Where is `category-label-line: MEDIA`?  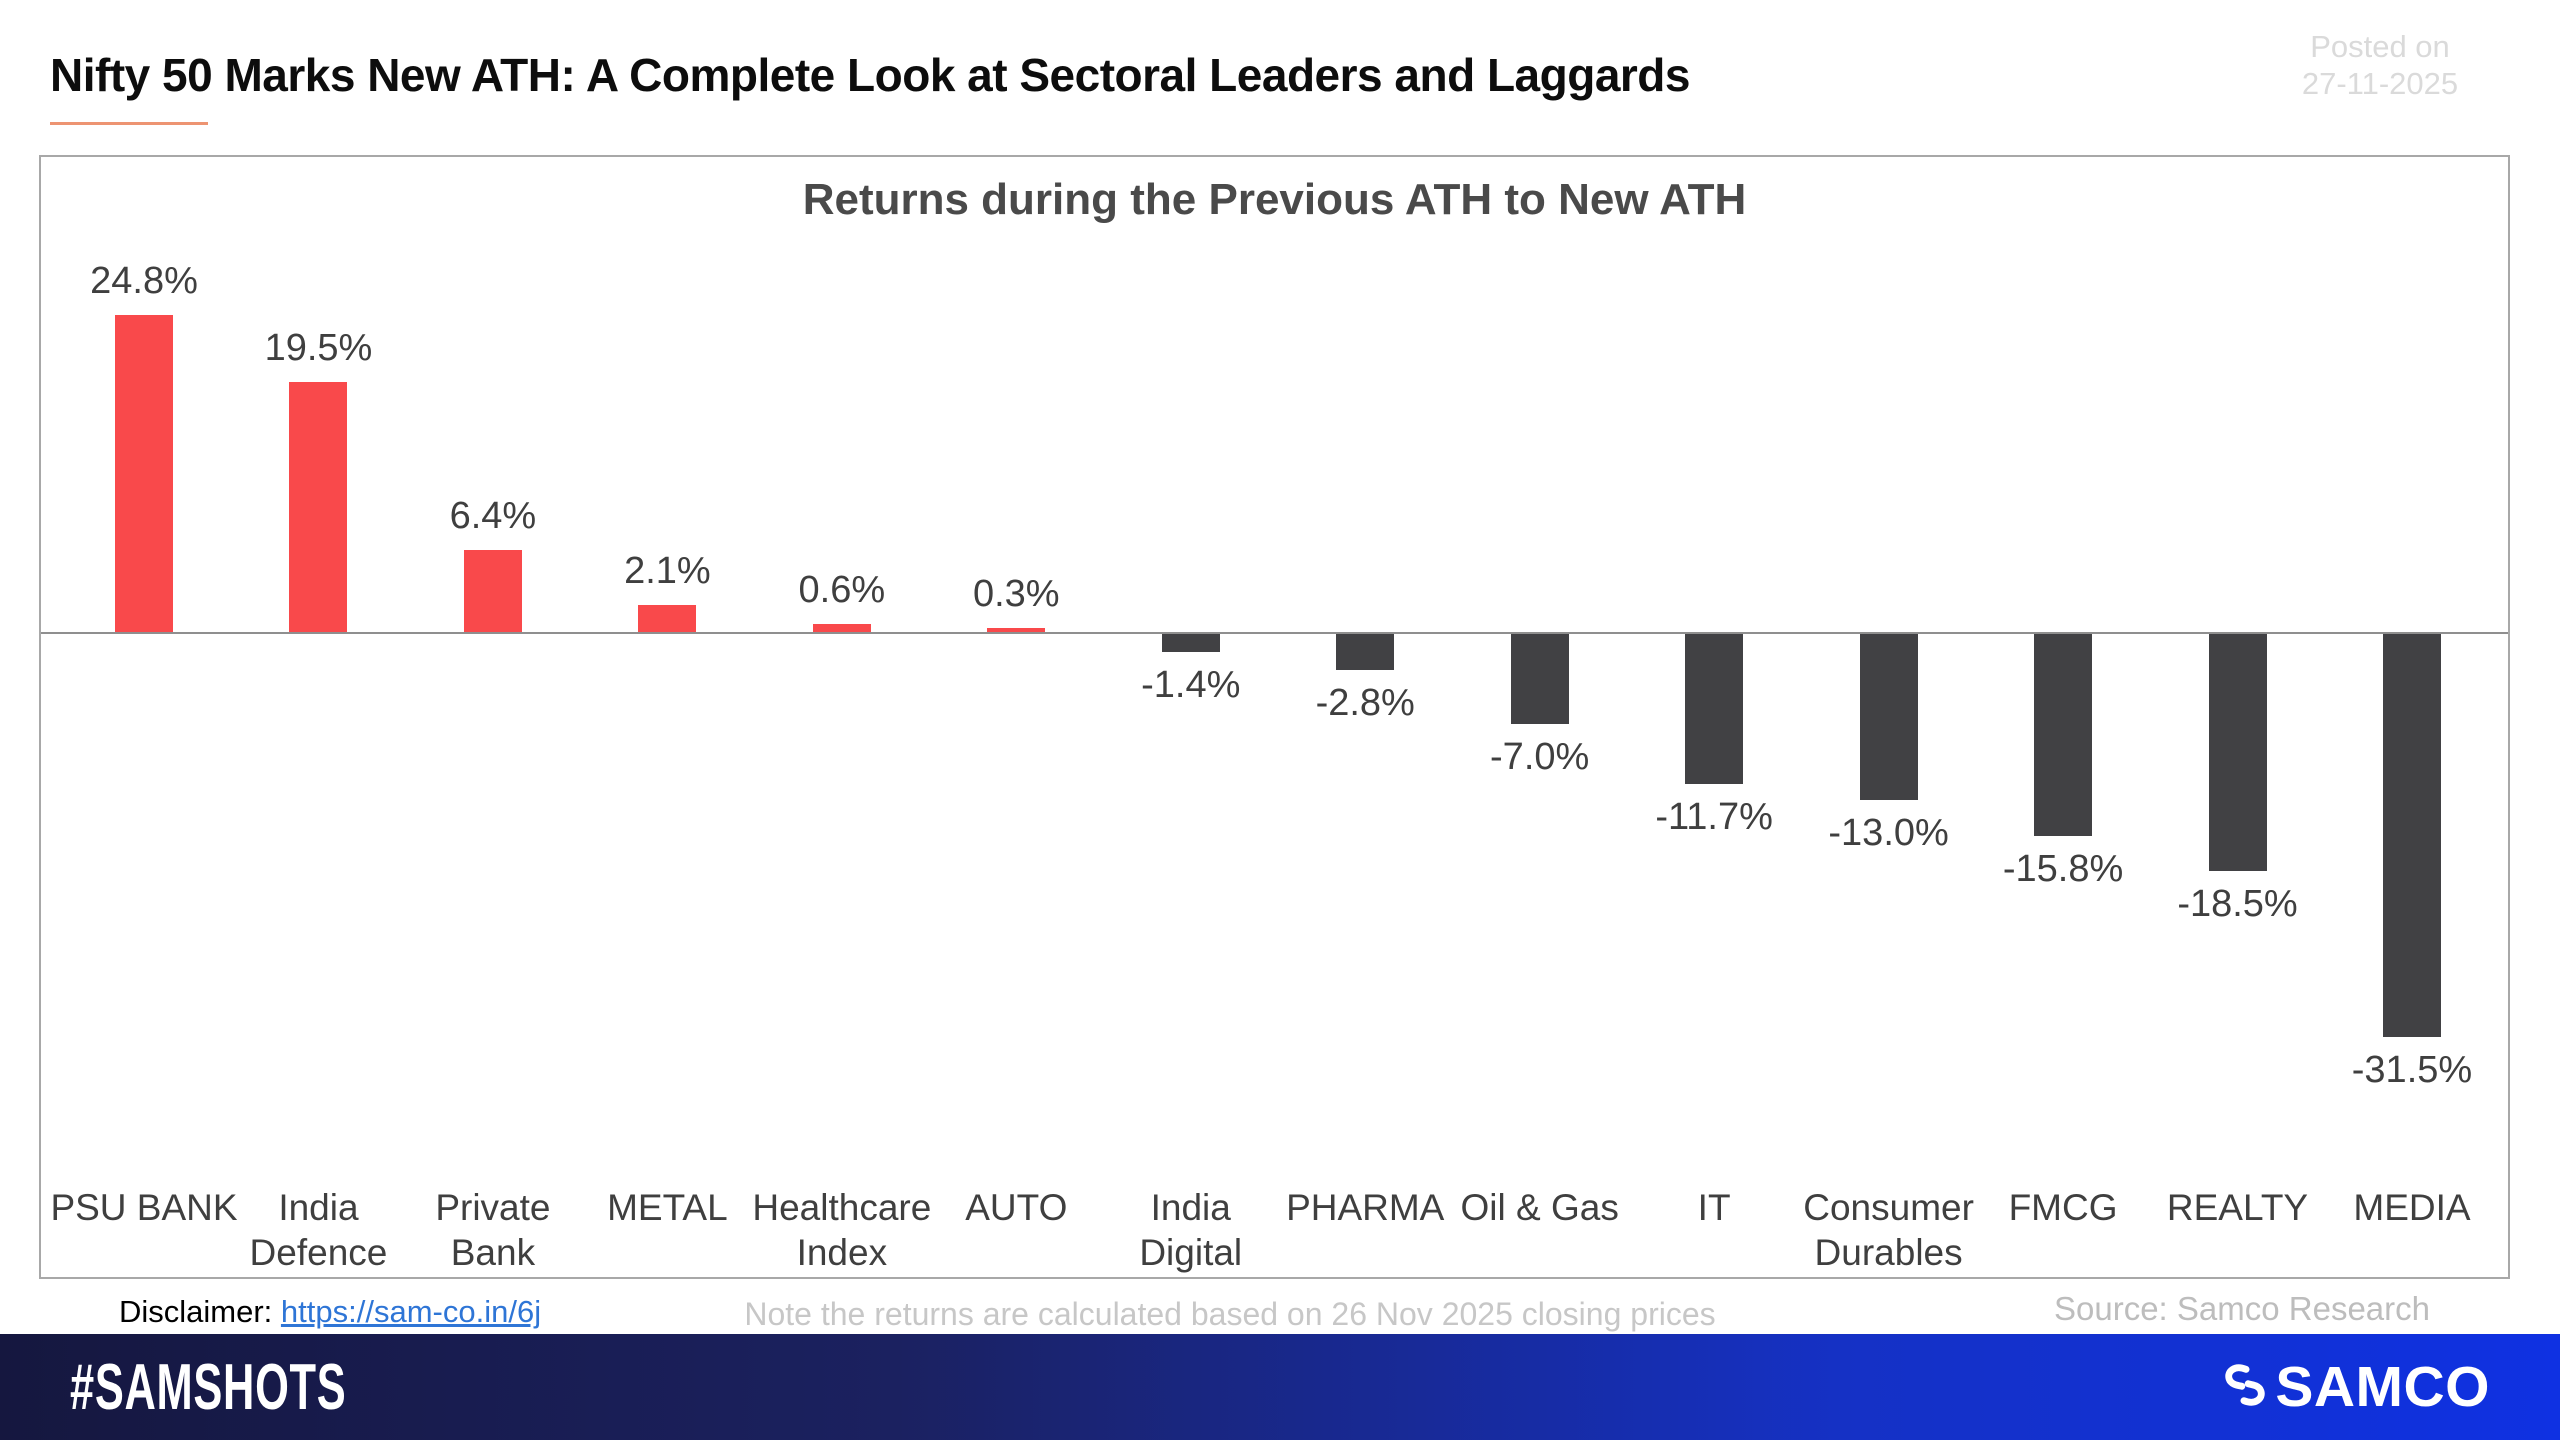 category-label-line: MEDIA is located at coordinates (2412, 1207).